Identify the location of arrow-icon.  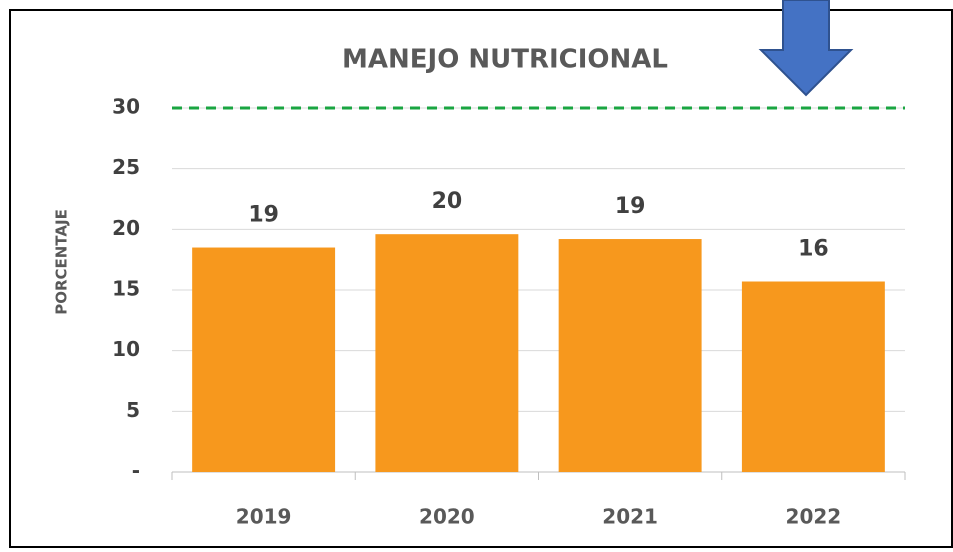
(806, 48).